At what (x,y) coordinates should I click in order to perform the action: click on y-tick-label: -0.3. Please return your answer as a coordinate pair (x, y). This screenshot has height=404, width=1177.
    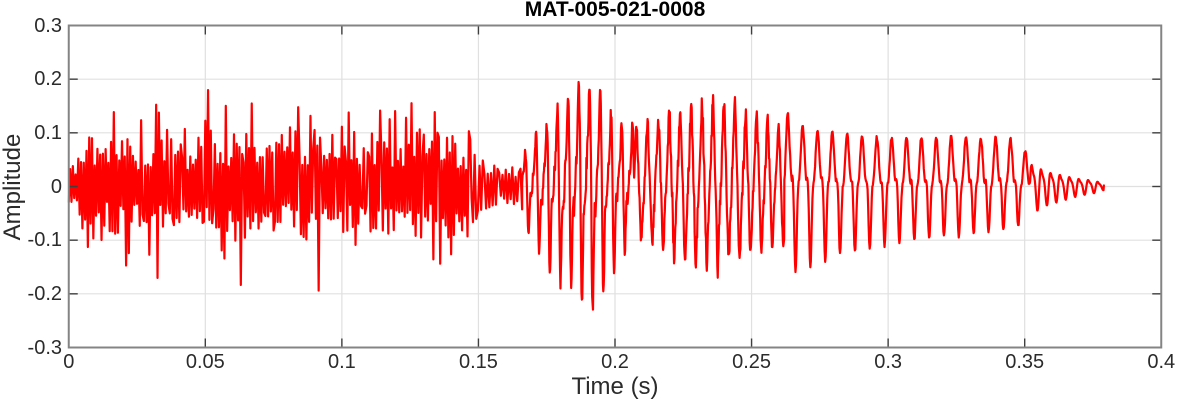
    Looking at the image, I should click on (44, 347).